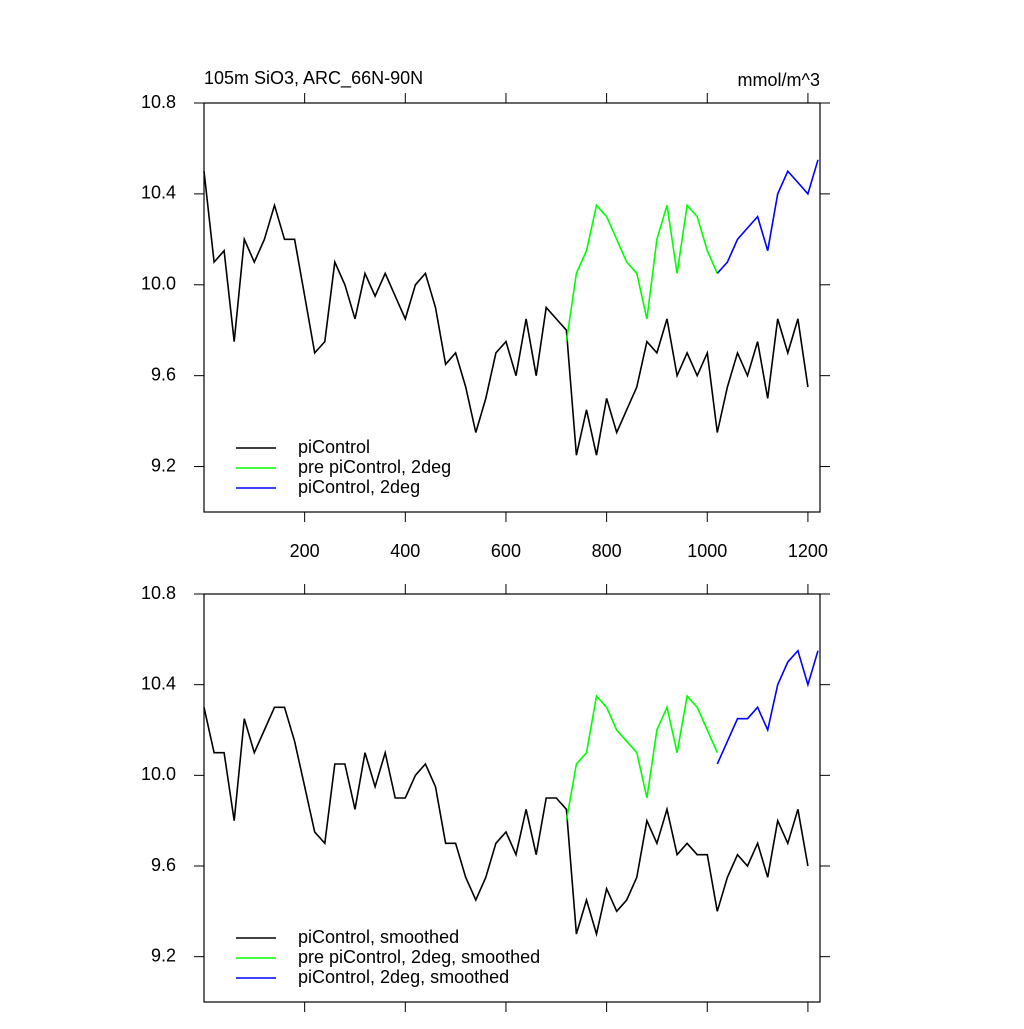  I want to click on x-tick-label: 600, so click(506, 551).